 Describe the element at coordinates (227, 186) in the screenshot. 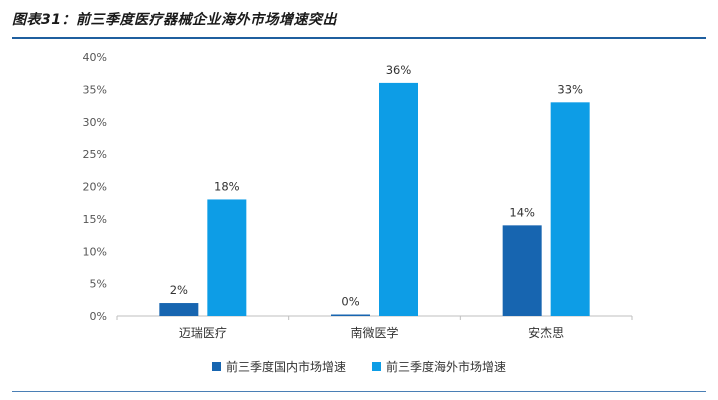

I see `data-label: 18%` at that location.